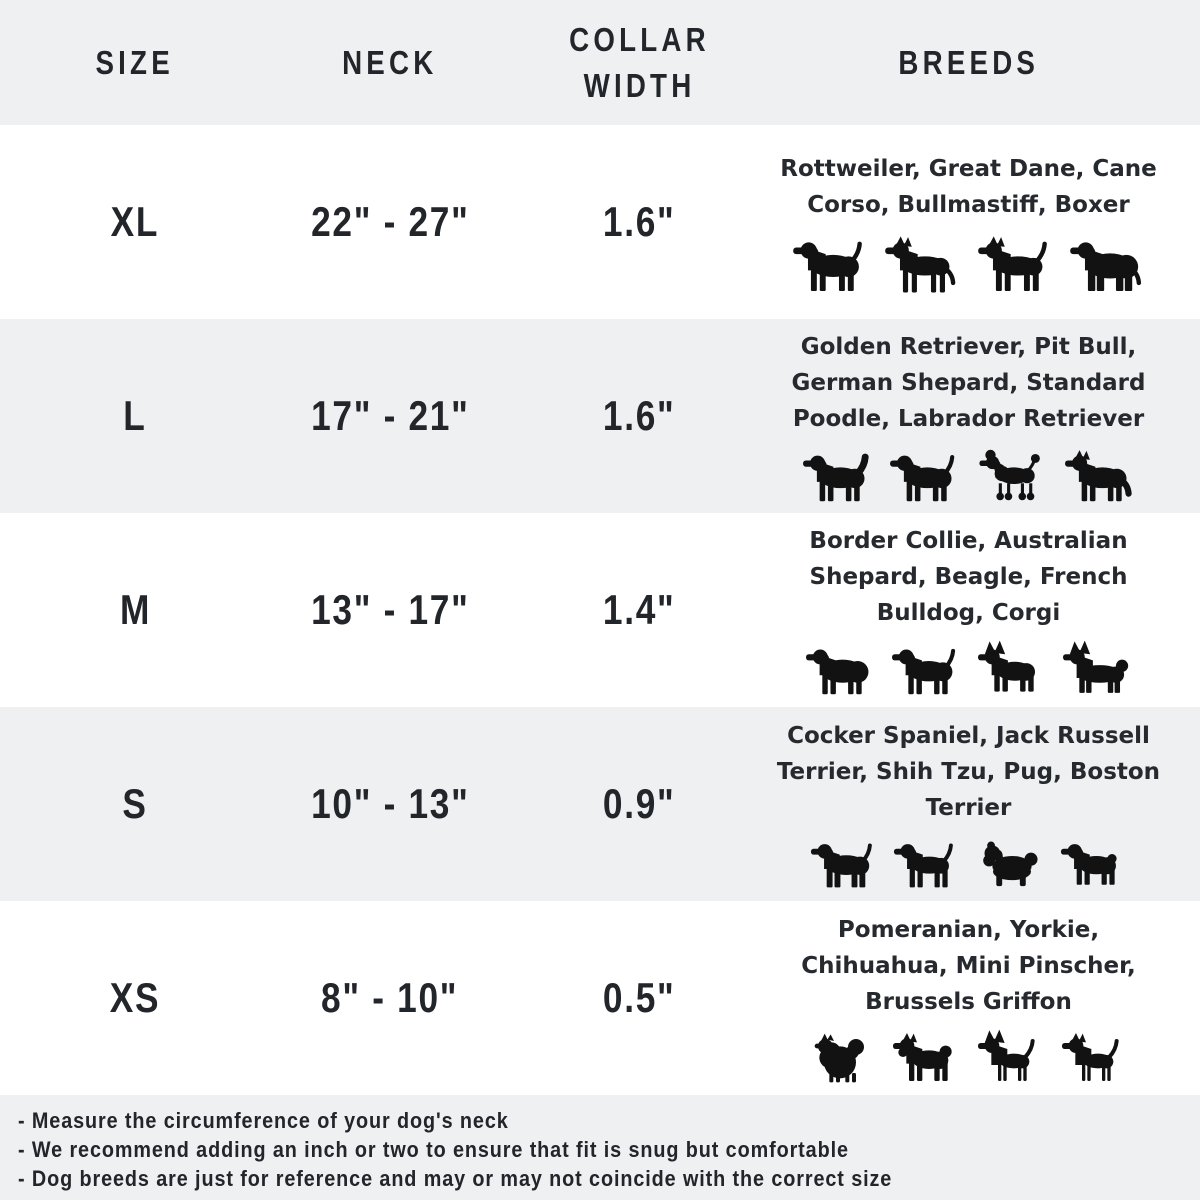 The height and width of the screenshot is (1200, 1200). I want to click on shih-tzu-icon, so click(1010, 862).